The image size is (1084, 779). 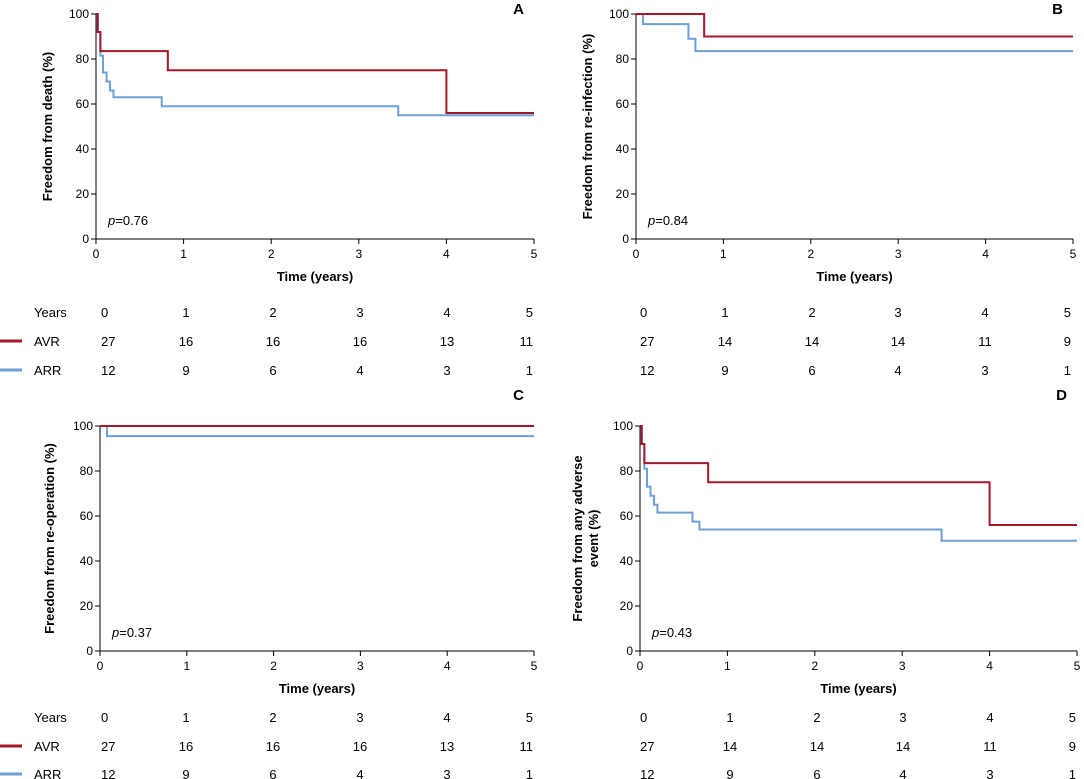 I want to click on risk-table-d: 0 1 2 3 4 527 14 14 14 11 912 9 6 4 3 1, so click(x=858, y=744).